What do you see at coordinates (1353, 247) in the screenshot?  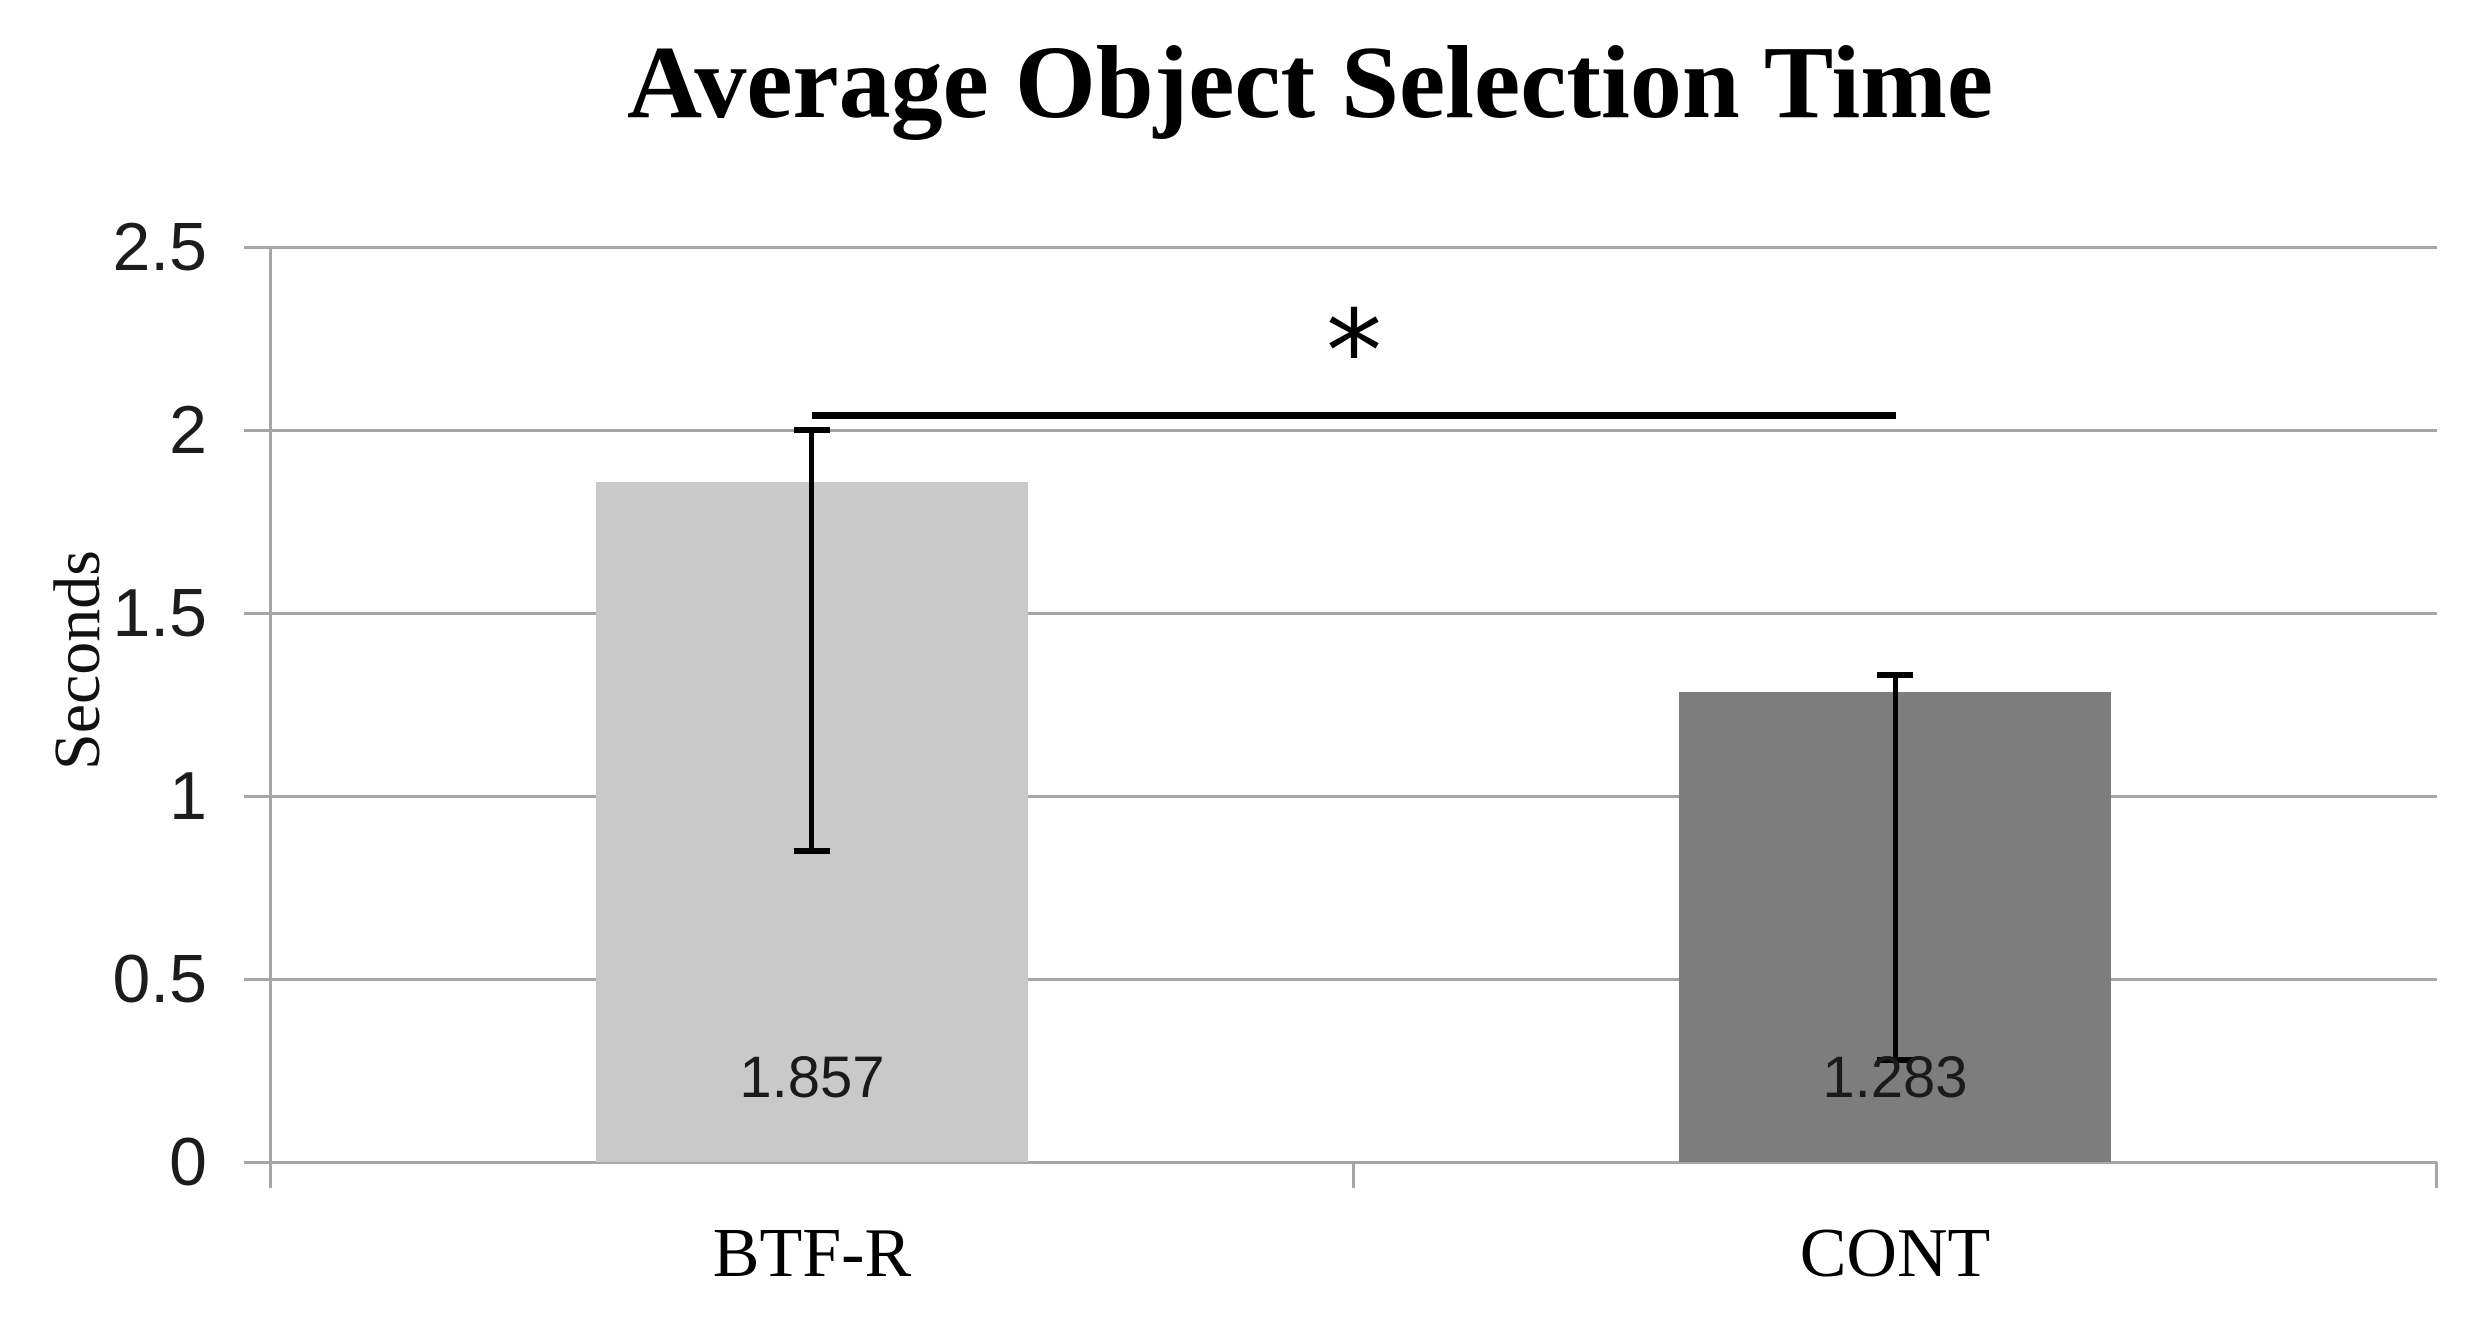 I see `gridline-2.5` at bounding box center [1353, 247].